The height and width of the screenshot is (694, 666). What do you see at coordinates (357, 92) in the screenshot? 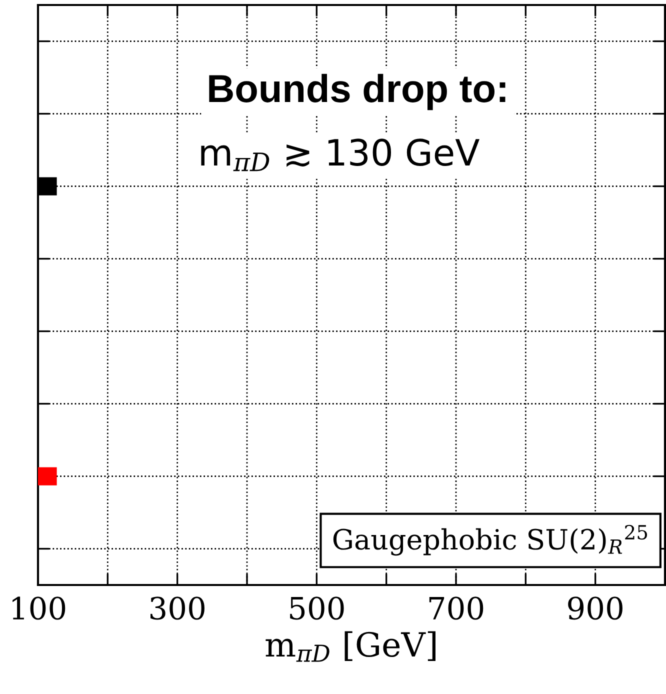
I see `annotation: Bounds drop to:` at bounding box center [357, 92].